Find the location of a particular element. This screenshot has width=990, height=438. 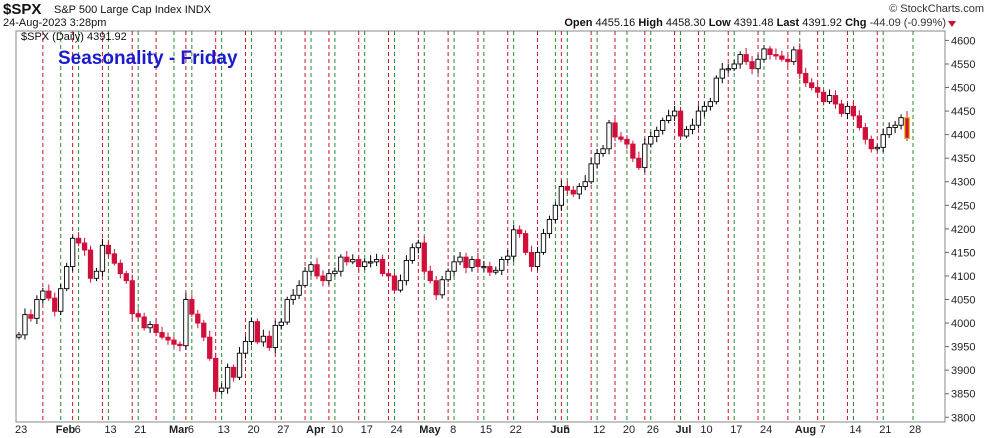

down-arrow-icon is located at coordinates (952, 24).